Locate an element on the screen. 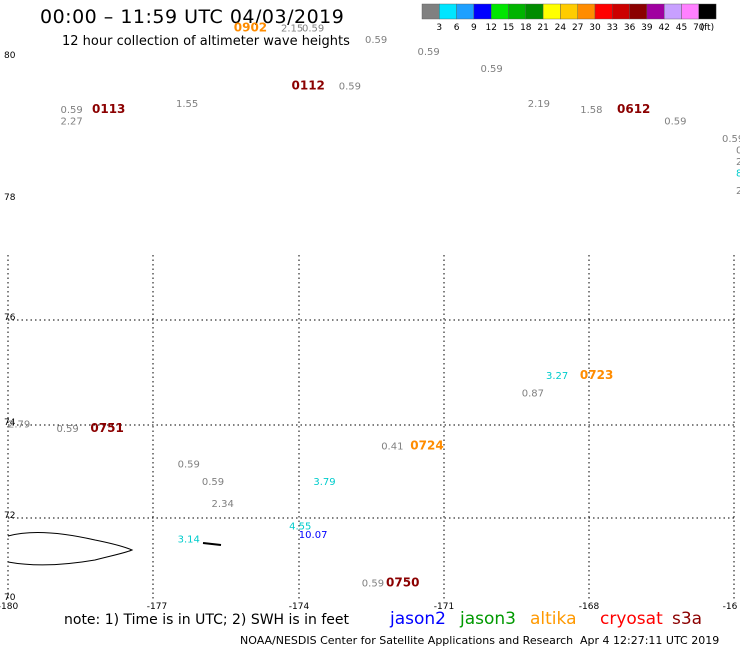  wave-height-value: 2.6 is located at coordinates (738, 191).